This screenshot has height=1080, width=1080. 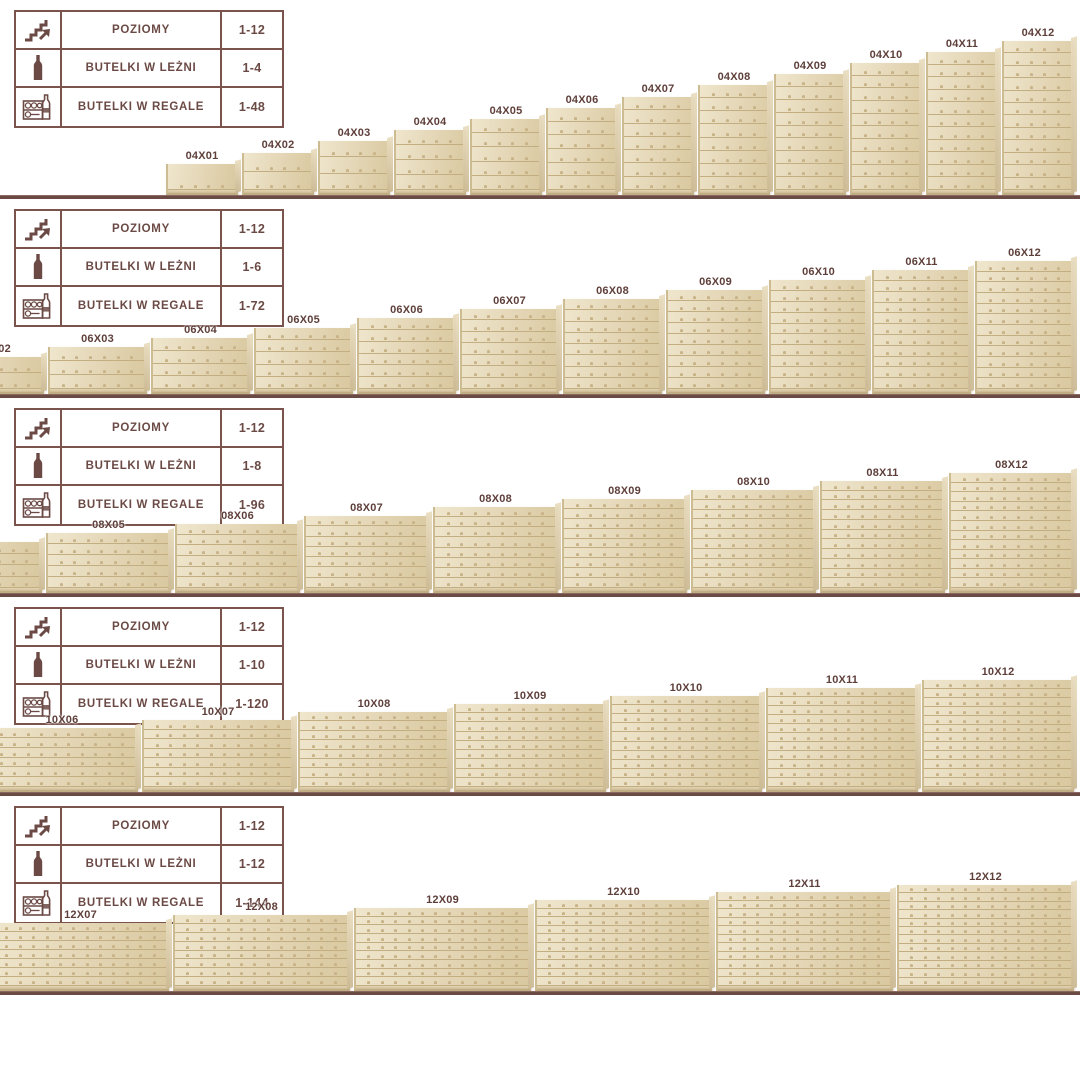 I want to click on rack-item: 04X01, so click(x=202, y=172).